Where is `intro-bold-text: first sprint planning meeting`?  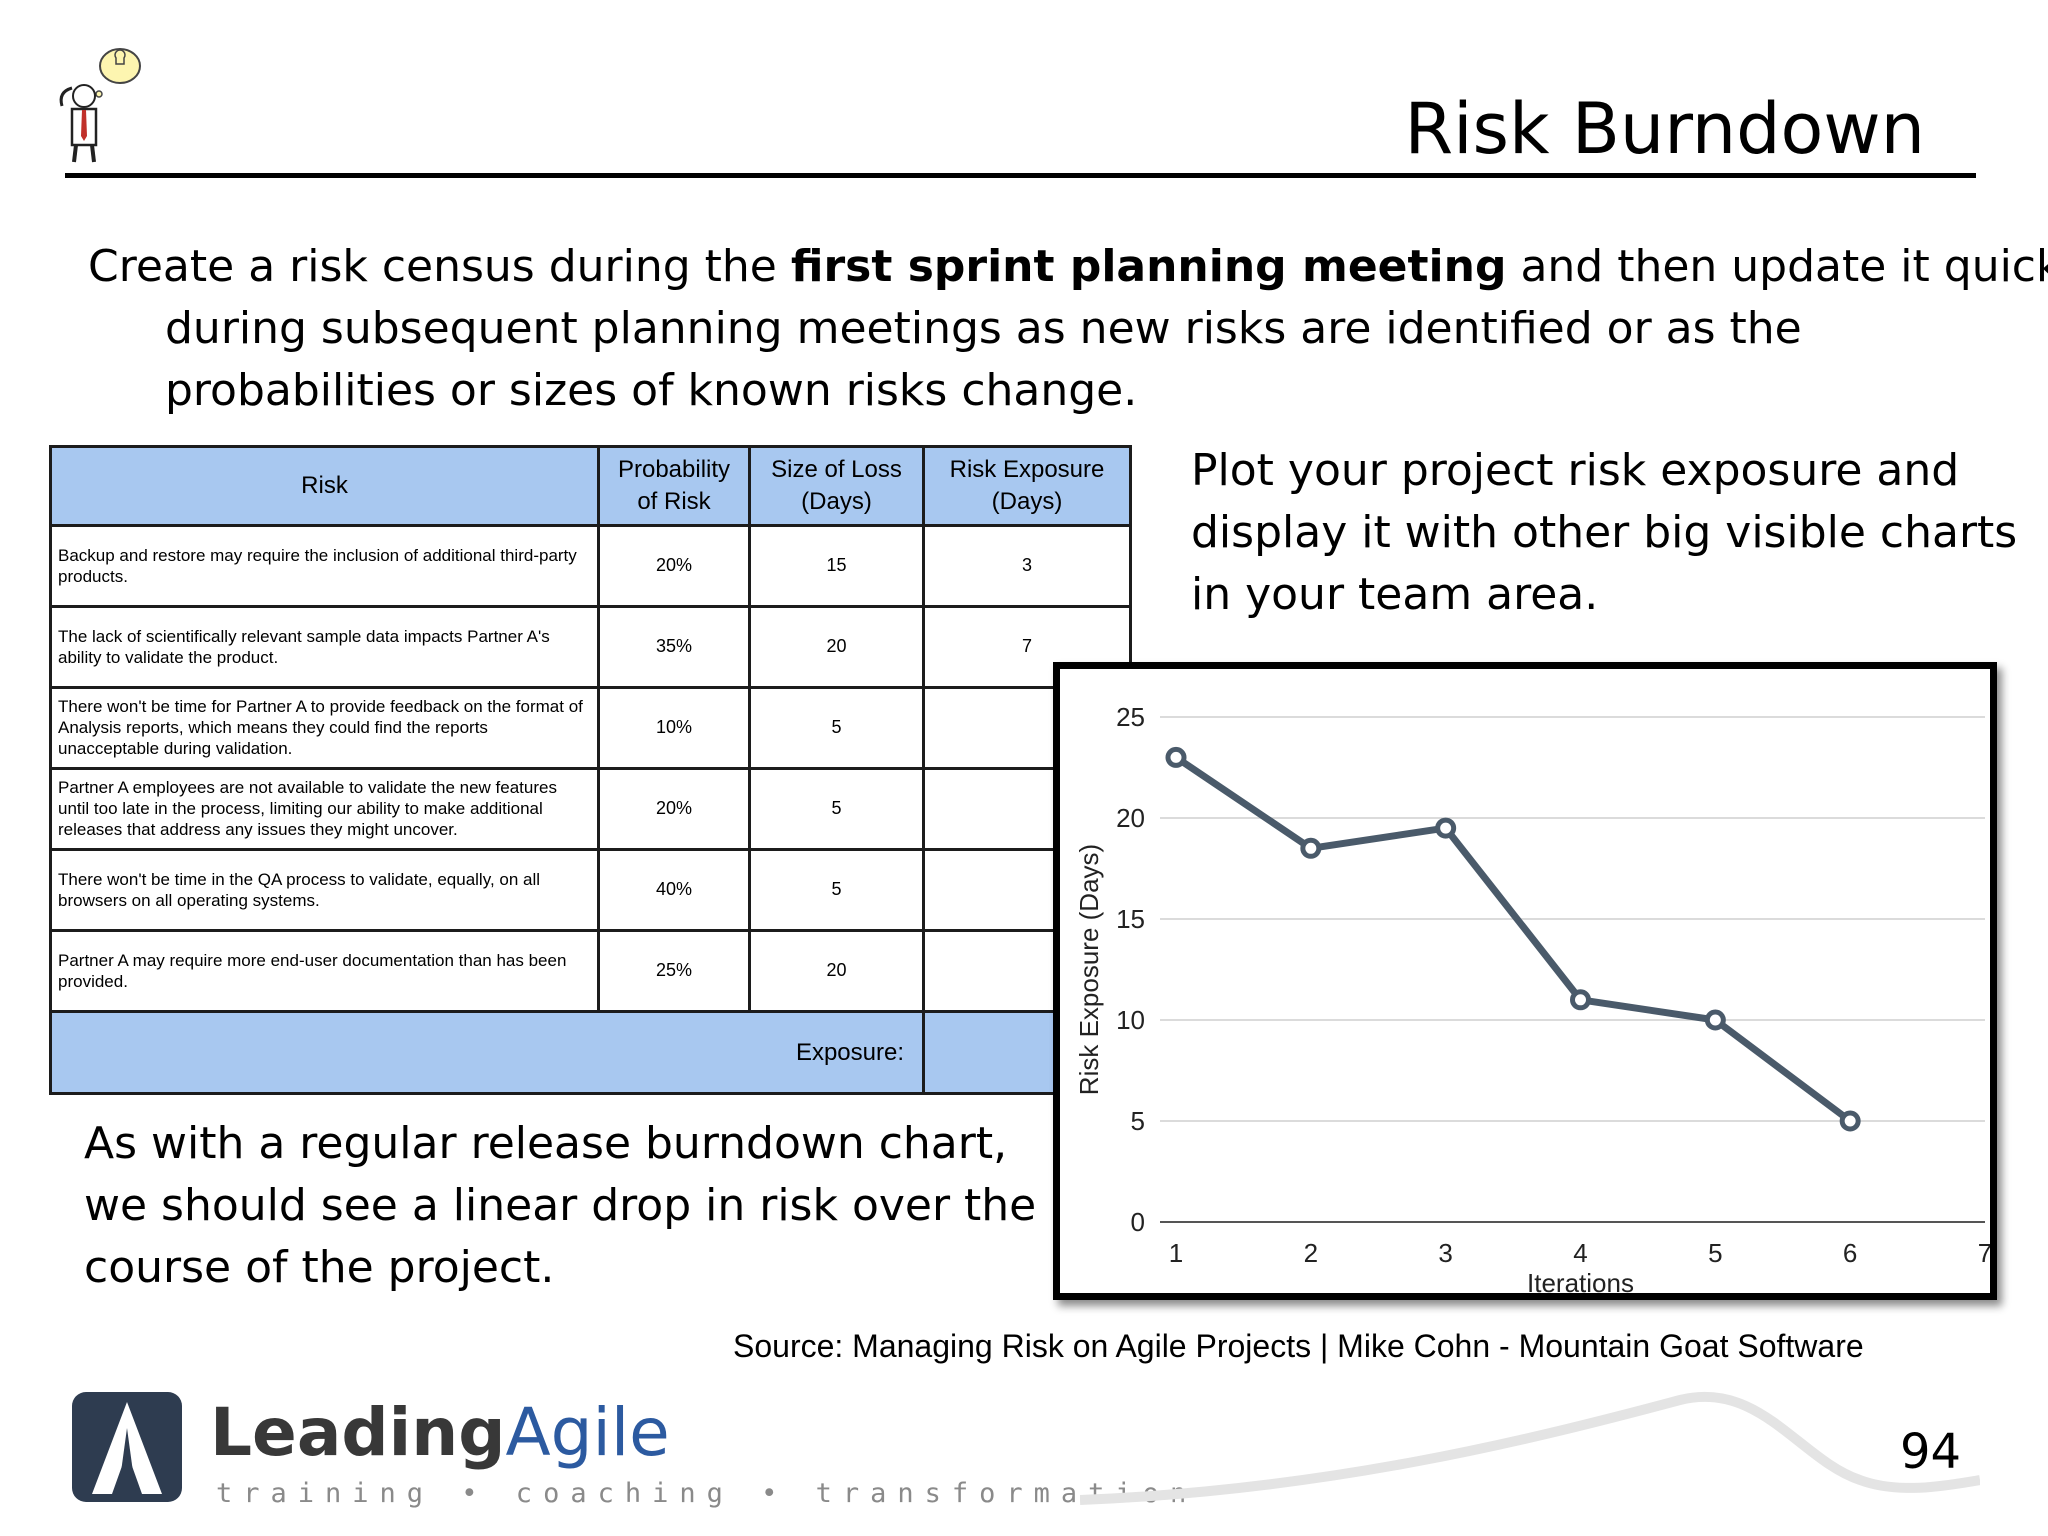
intro-bold-text: first sprint planning meeting is located at coordinates (1148, 266).